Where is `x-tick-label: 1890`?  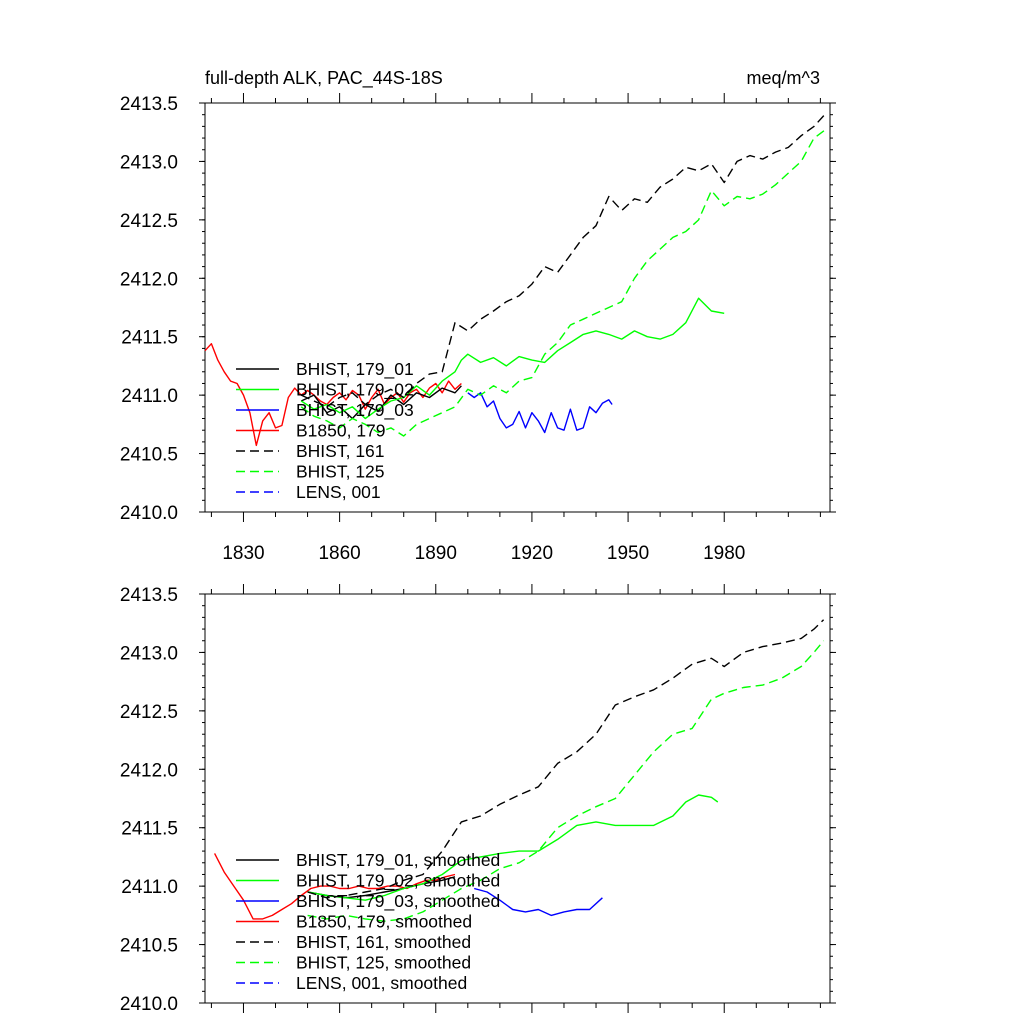 x-tick-label: 1890 is located at coordinates (436, 553).